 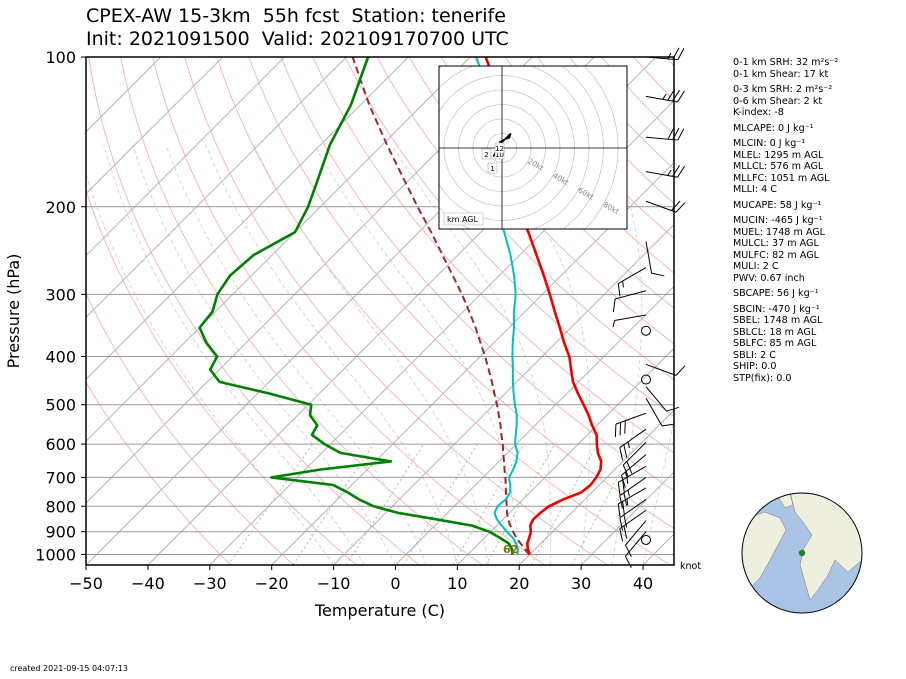 I want to click on isotherm-line, so click(x=80, y=311).